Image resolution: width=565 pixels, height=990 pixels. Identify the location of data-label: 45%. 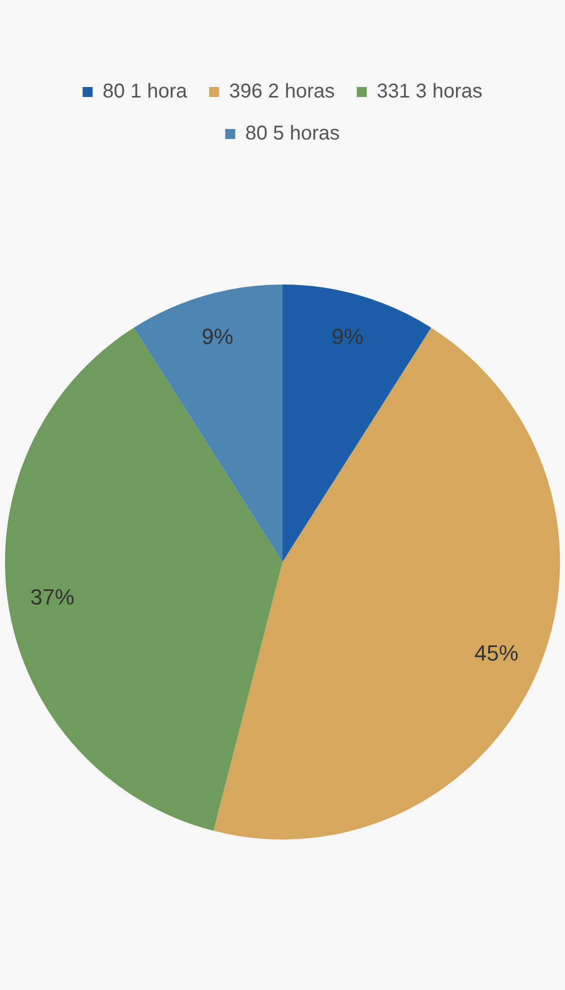
(496, 653).